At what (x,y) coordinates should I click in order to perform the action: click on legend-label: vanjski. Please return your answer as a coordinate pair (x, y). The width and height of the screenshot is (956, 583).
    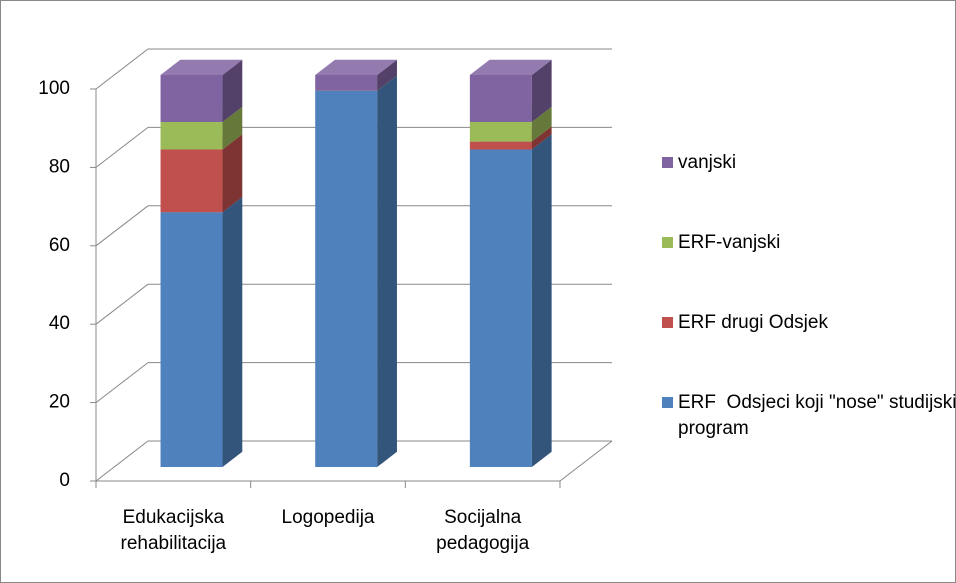
    Looking at the image, I should click on (707, 162).